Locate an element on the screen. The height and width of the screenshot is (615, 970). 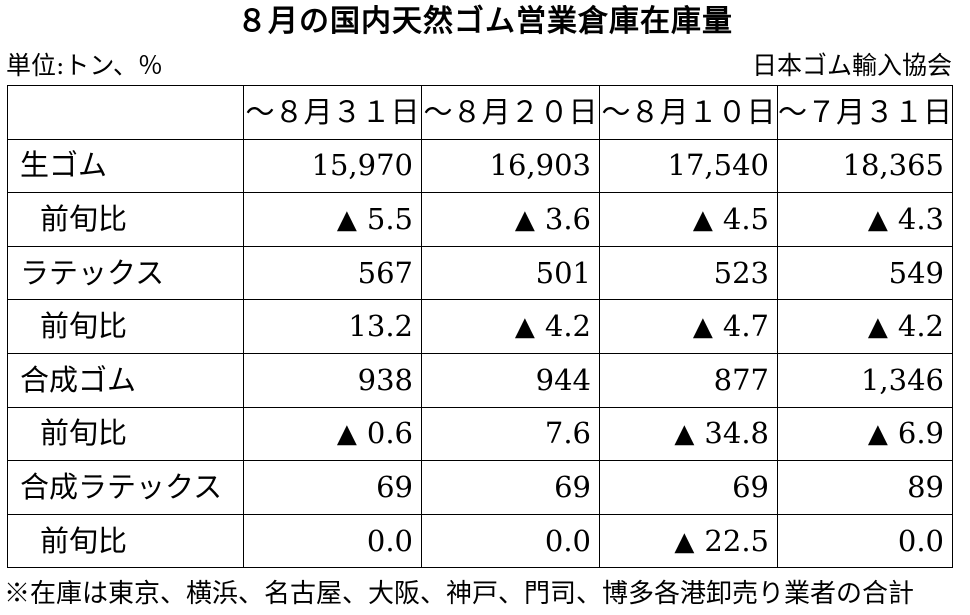
category-row: 合成ラテックス 69 69 69 89 is located at coordinates (480, 487).